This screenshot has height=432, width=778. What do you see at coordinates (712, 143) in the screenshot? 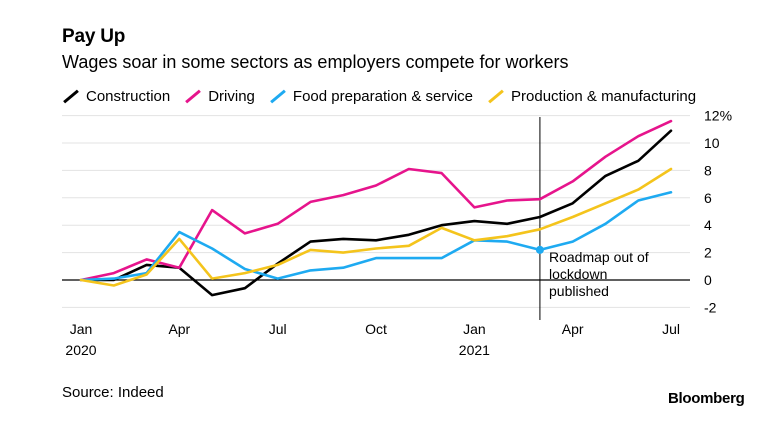
I see `y-tick-label: 10` at bounding box center [712, 143].